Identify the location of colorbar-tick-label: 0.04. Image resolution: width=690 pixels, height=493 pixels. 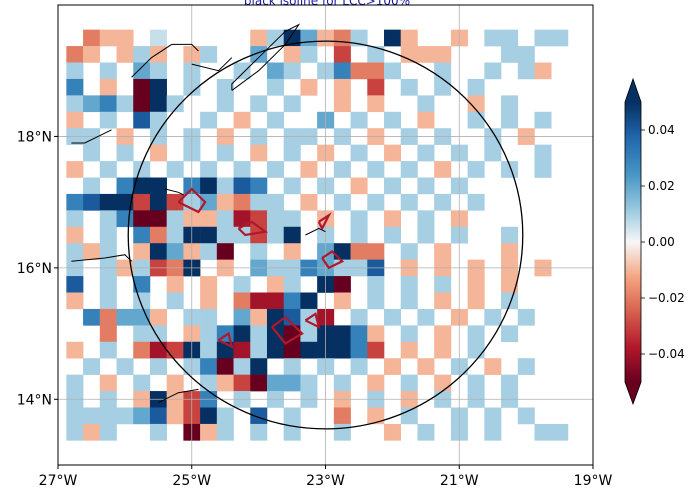
(661, 130).